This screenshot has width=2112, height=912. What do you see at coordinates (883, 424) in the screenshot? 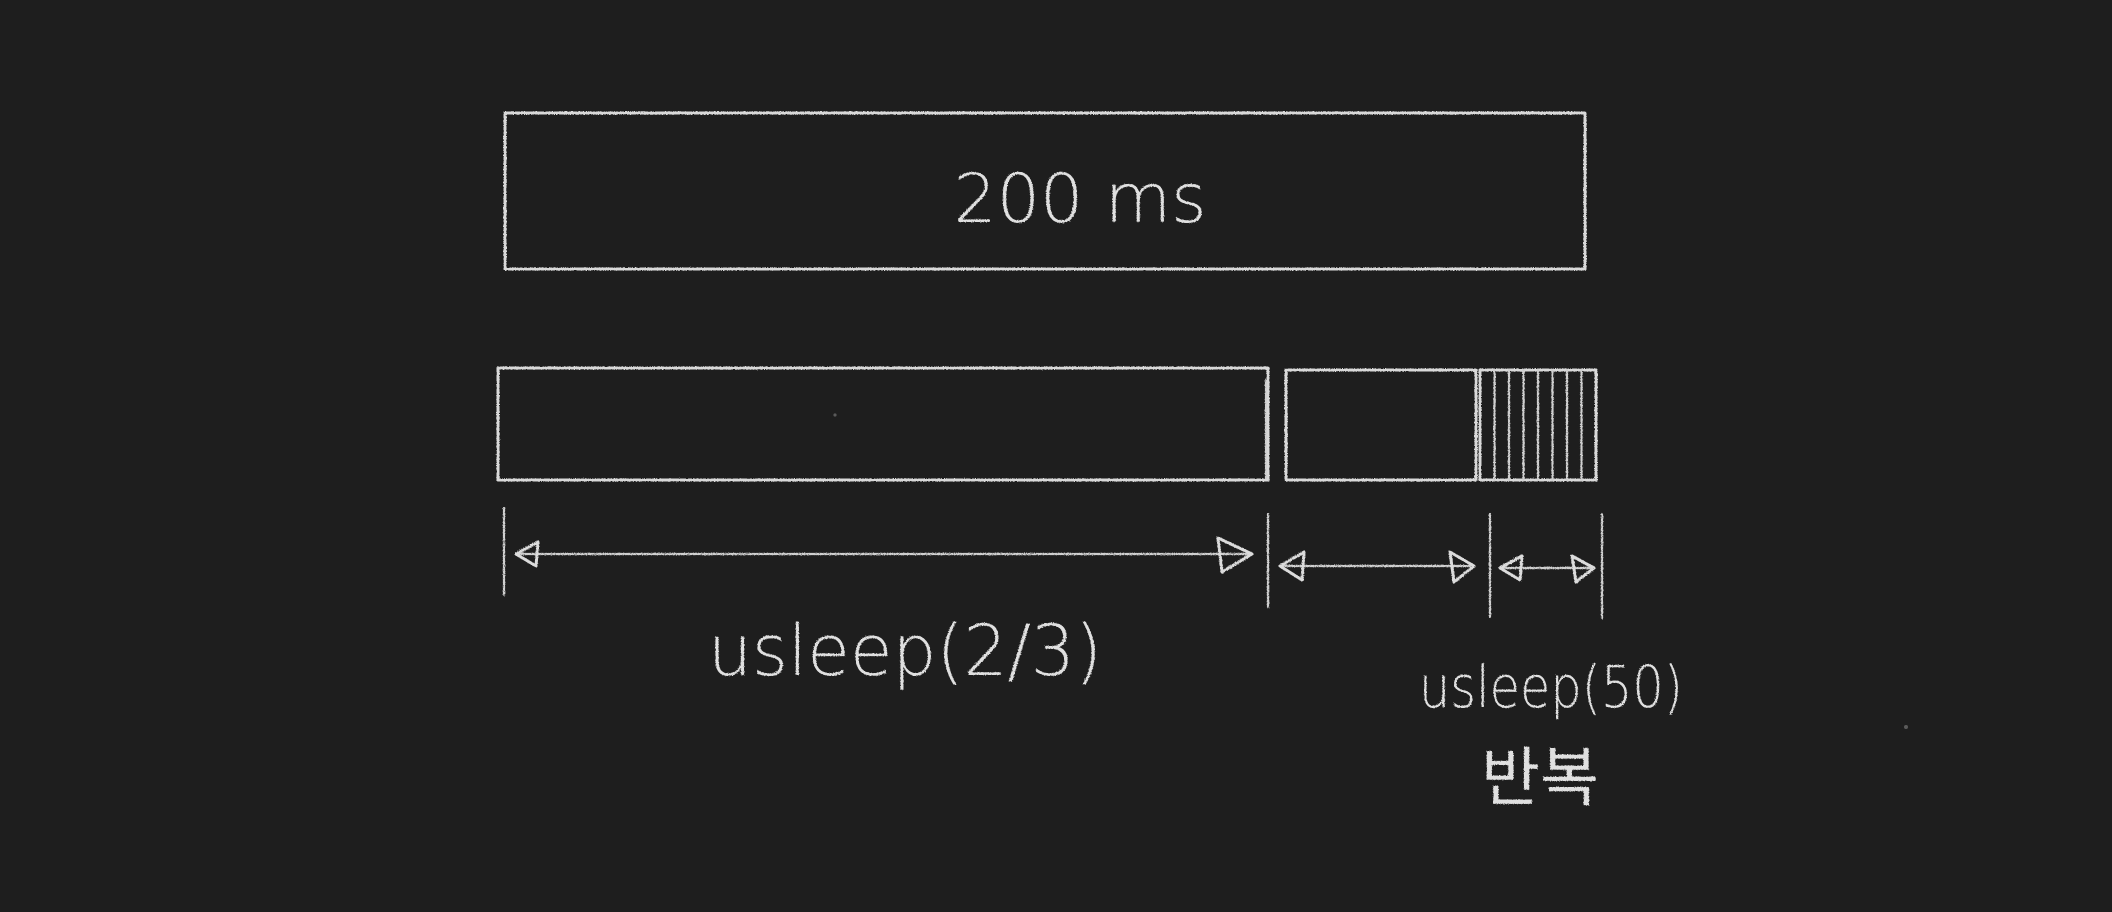
I see `segment-long-sleep` at bounding box center [883, 424].